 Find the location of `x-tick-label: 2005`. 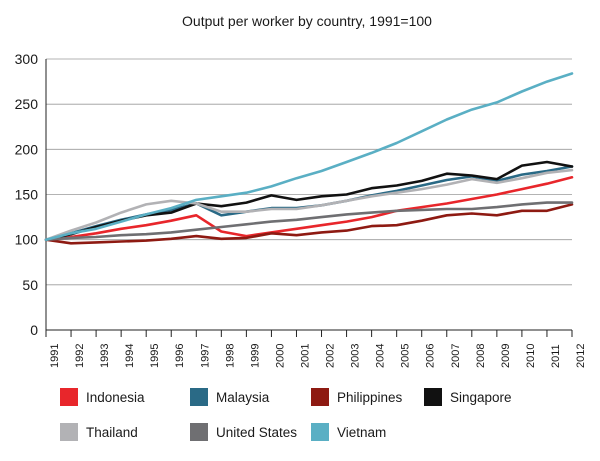

x-tick-label: 2005 is located at coordinates (406, 356).